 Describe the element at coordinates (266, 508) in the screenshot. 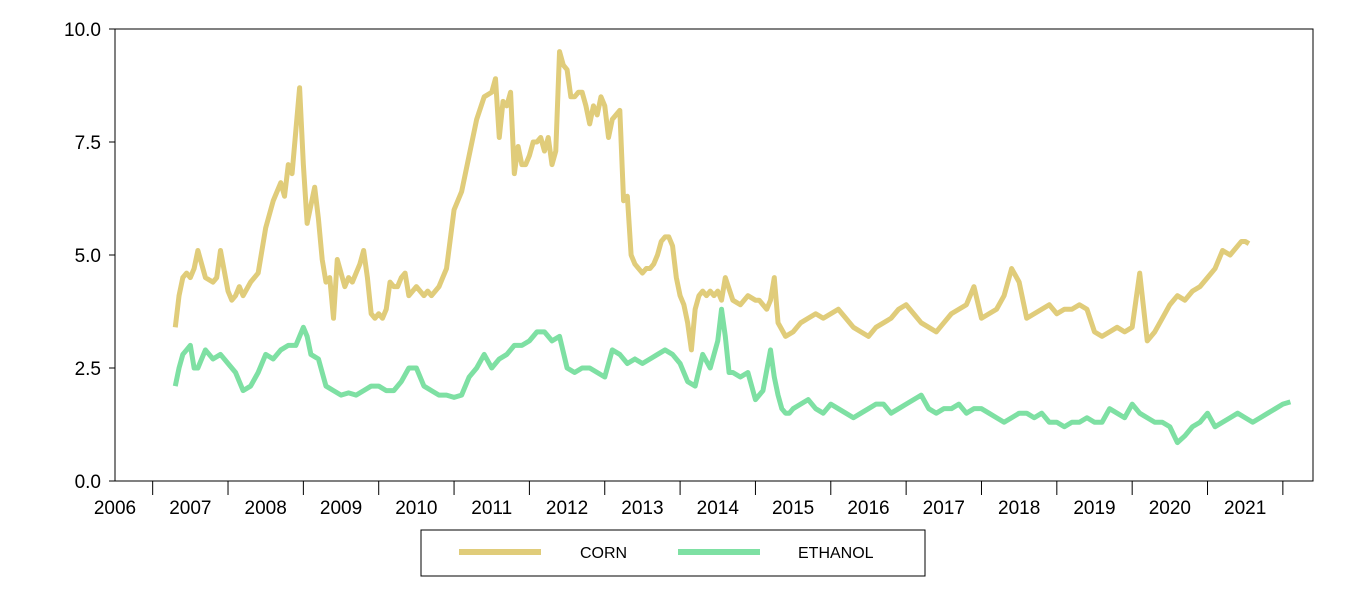

I see `x-tick-label: 2008` at that location.